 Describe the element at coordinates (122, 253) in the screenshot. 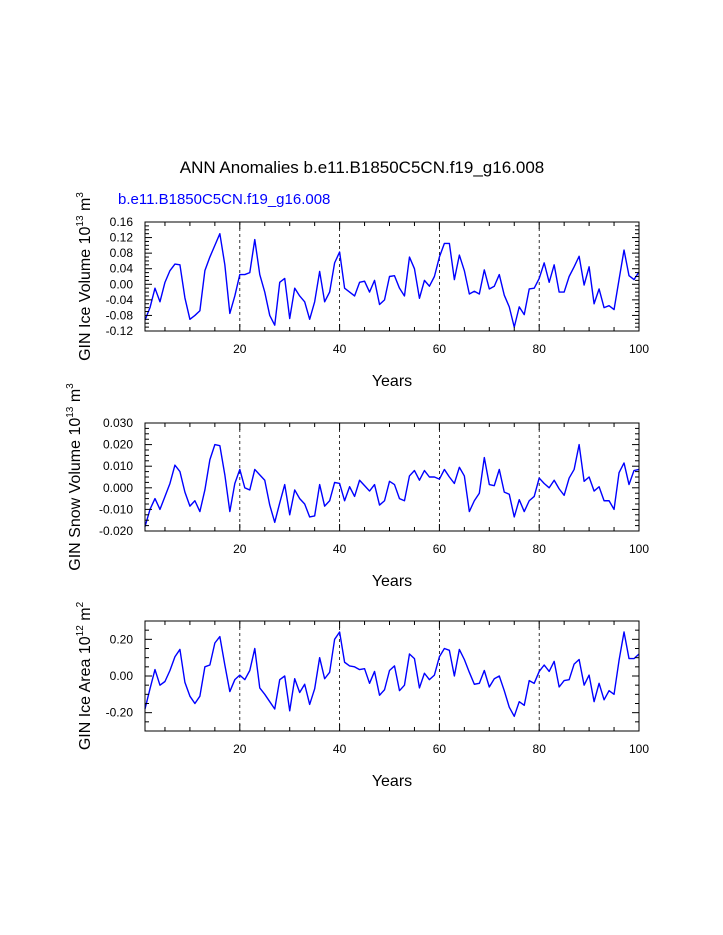

I see `y-tick-label: 0.08` at that location.